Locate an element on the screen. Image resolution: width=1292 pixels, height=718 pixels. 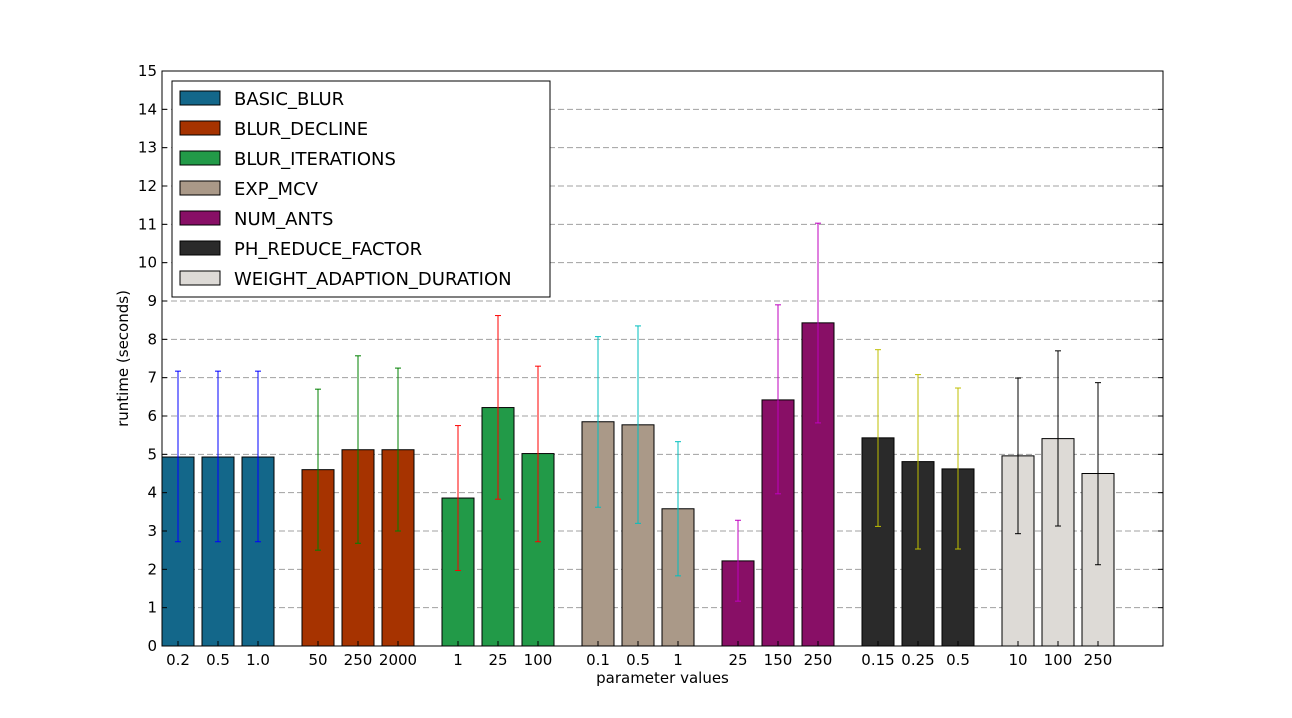
legend-label: PH_REDUCE_FACTOR is located at coordinates (328, 249).